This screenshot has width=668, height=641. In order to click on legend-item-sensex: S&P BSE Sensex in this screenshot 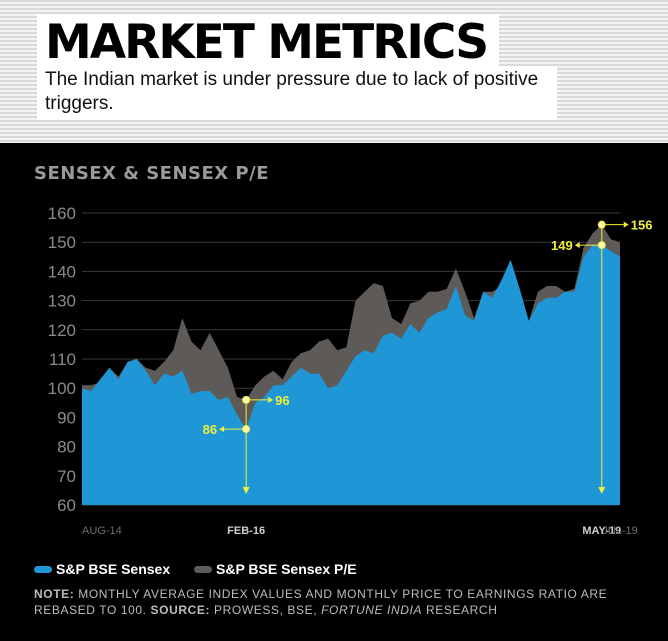, I will do `click(102, 569)`.